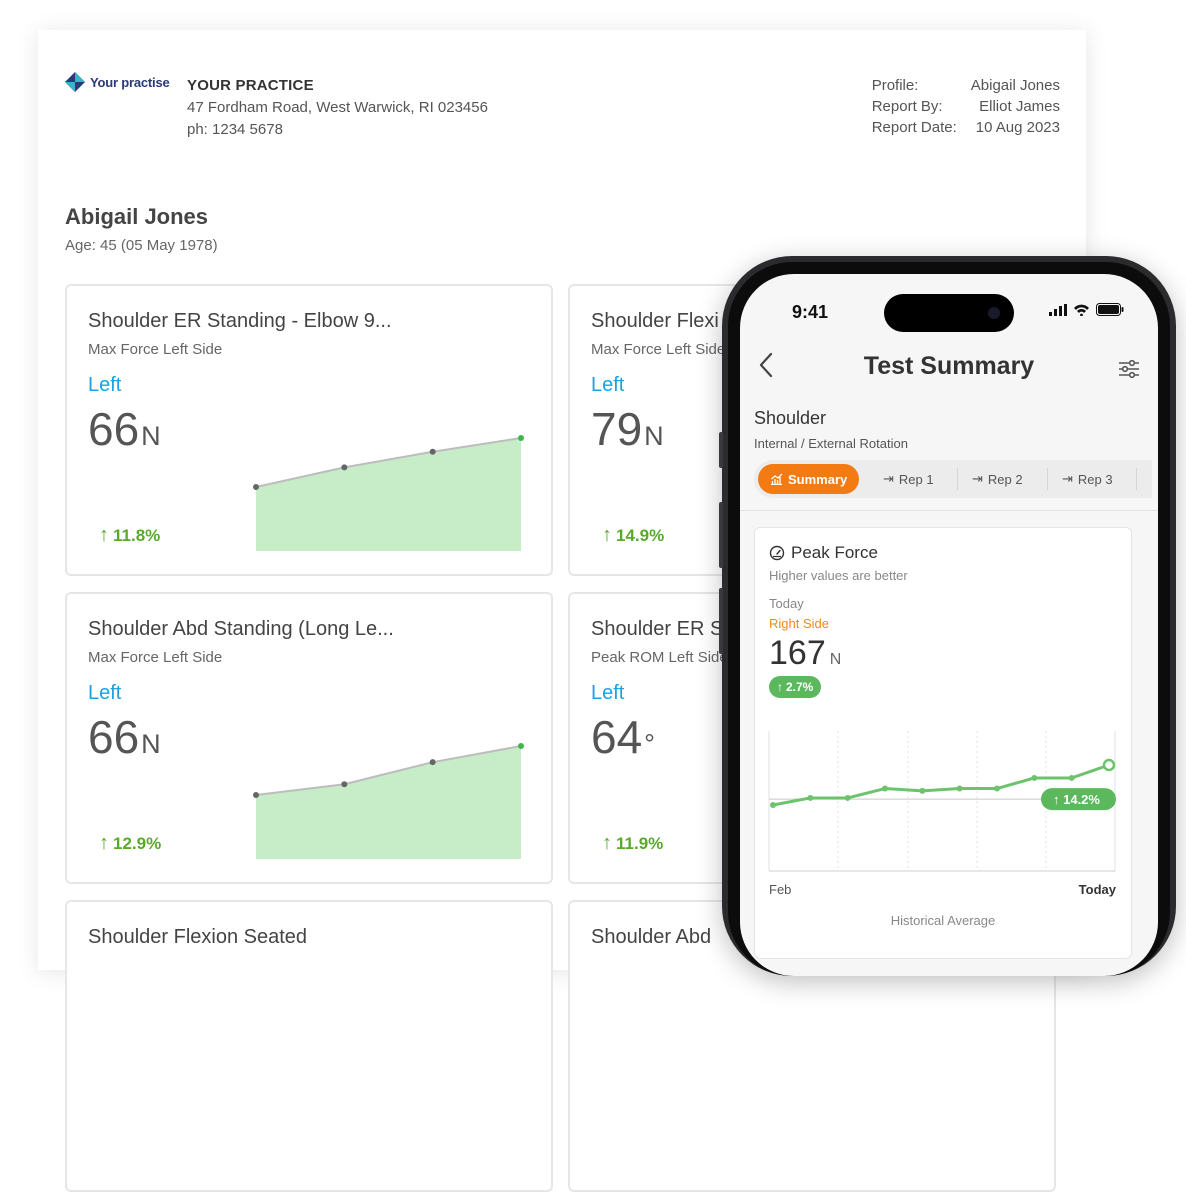 Image resolution: width=1186 pixels, height=1192 pixels. I want to click on filter-icon, so click(1129, 371).